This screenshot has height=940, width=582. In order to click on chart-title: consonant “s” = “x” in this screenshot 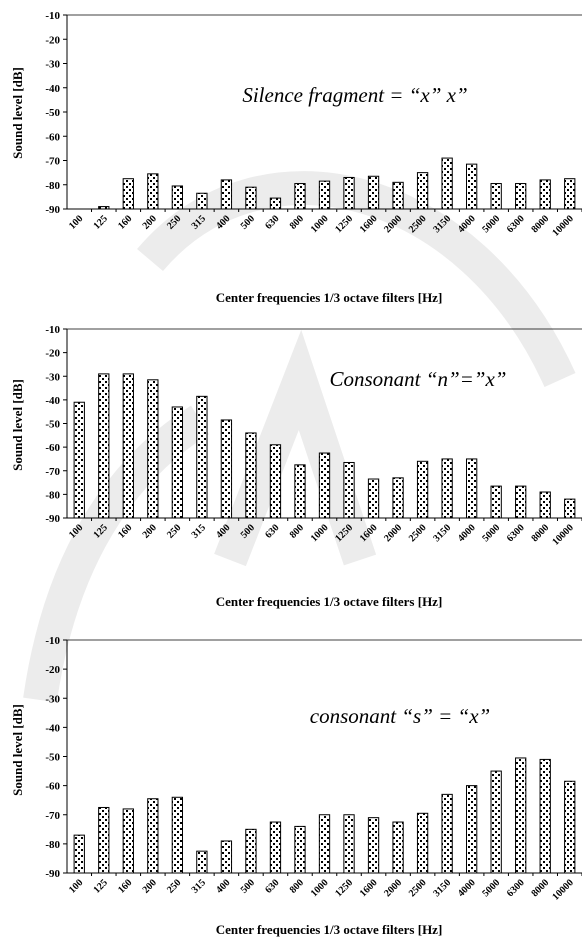, I will do `click(400, 716)`.